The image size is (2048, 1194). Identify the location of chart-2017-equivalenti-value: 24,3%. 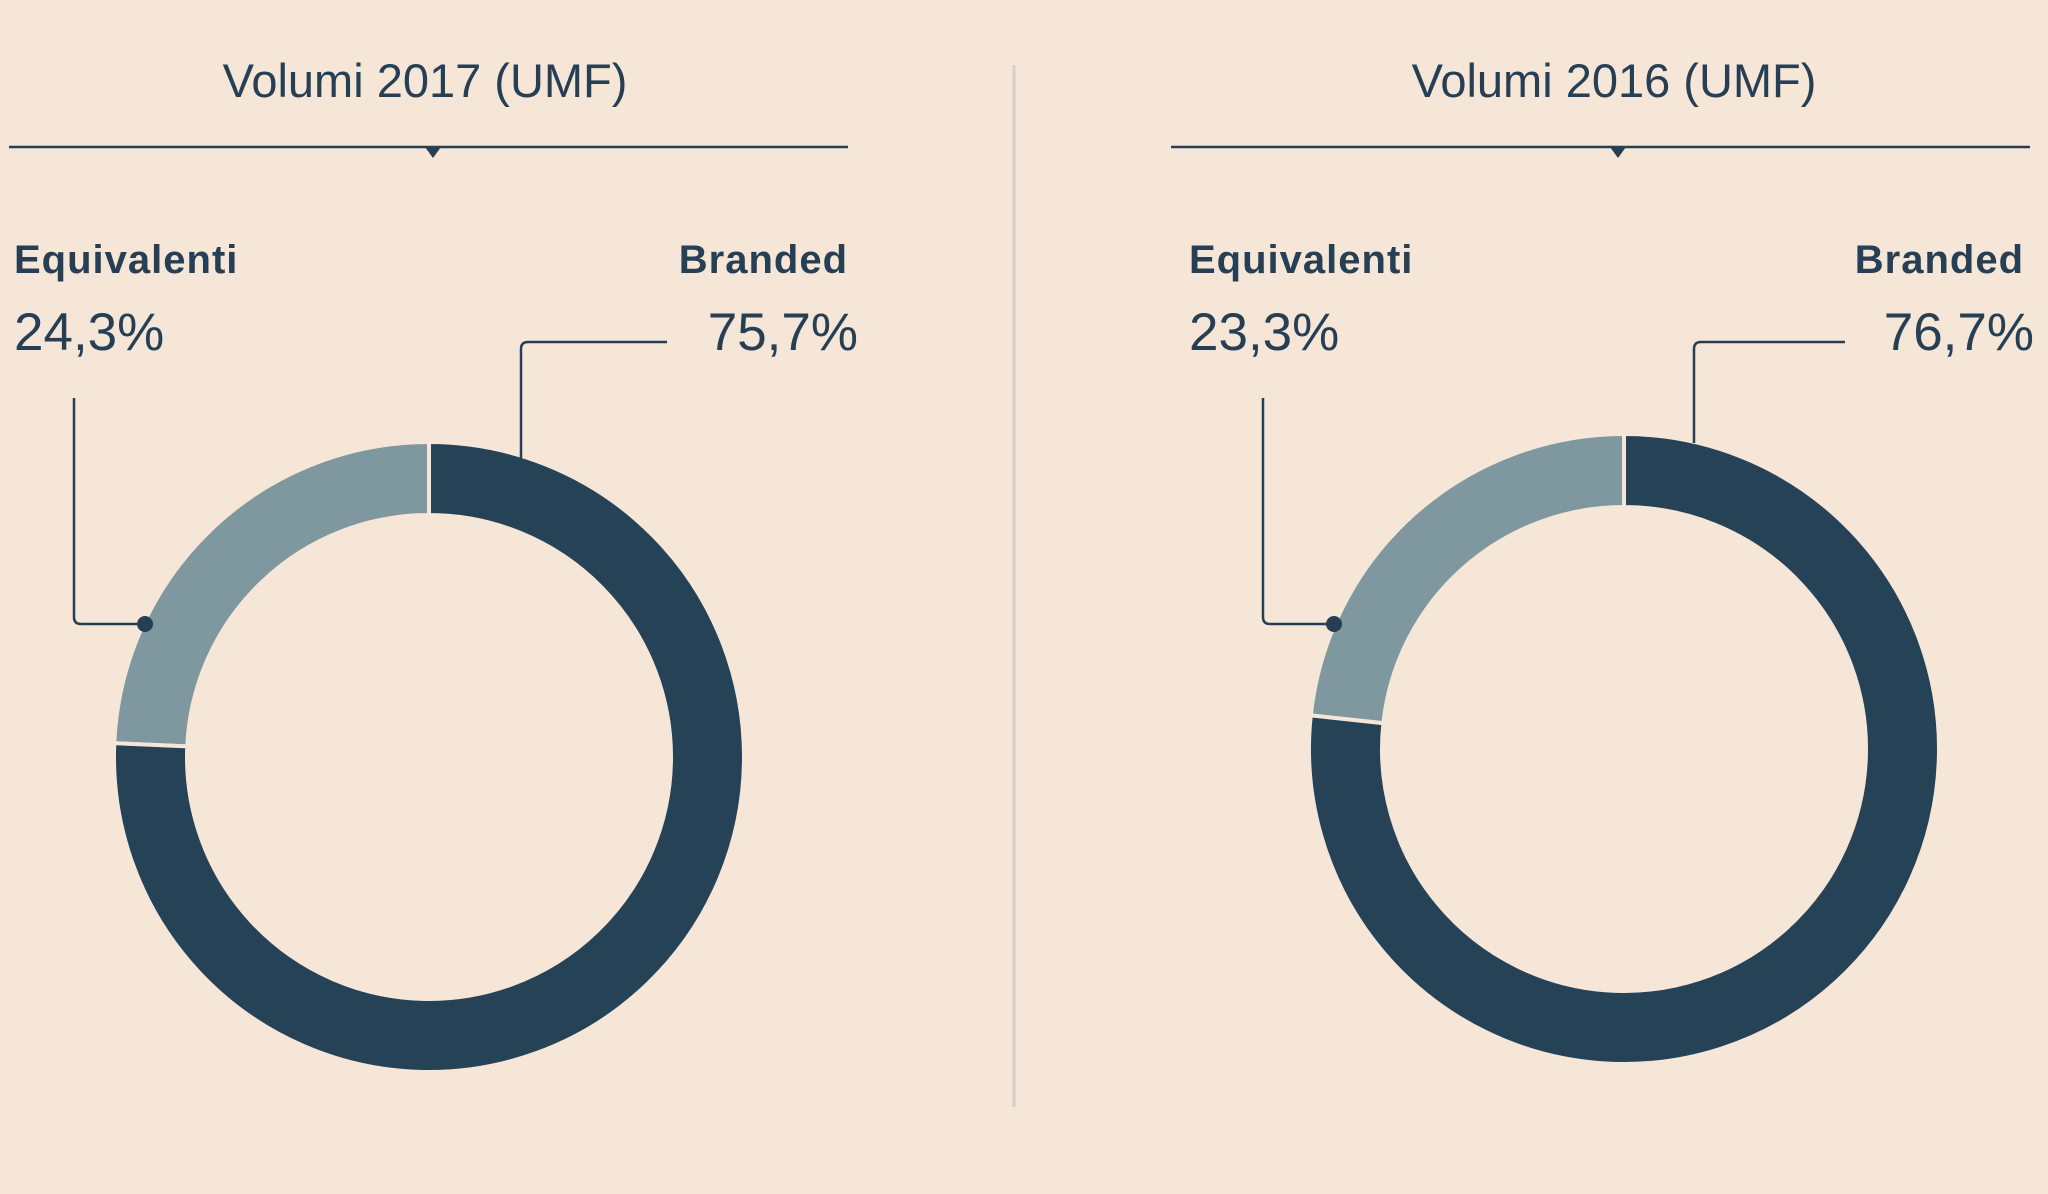
(89, 332).